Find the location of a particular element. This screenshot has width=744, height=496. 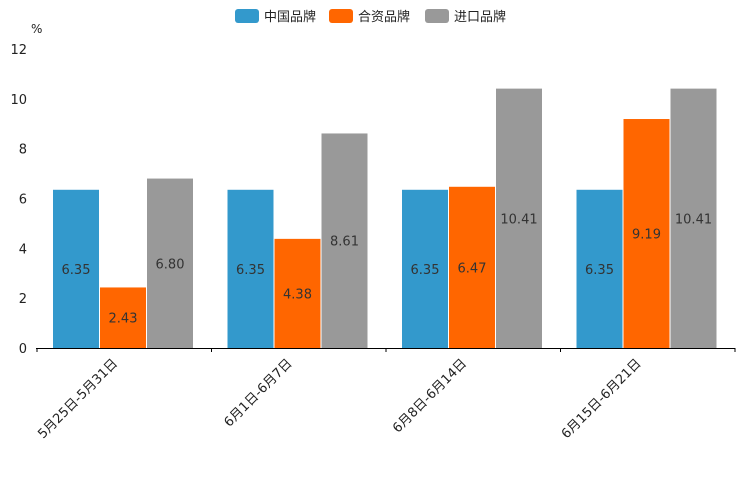

bar-data-label: 6.80 is located at coordinates (170, 264).